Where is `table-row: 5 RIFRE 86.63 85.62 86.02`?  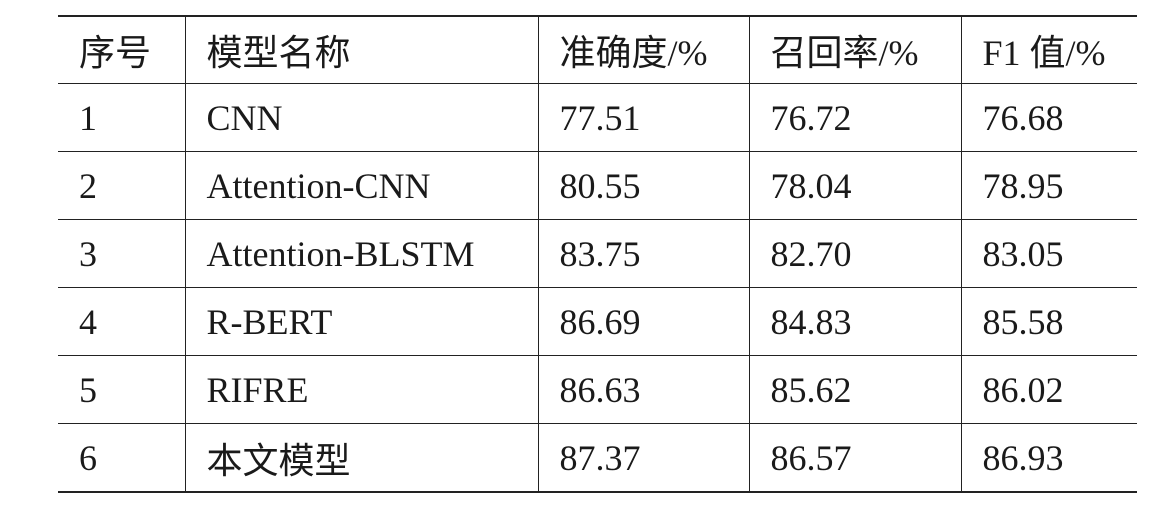
table-row: 5 RIFRE 86.63 85.62 86.02 is located at coordinates (597, 389).